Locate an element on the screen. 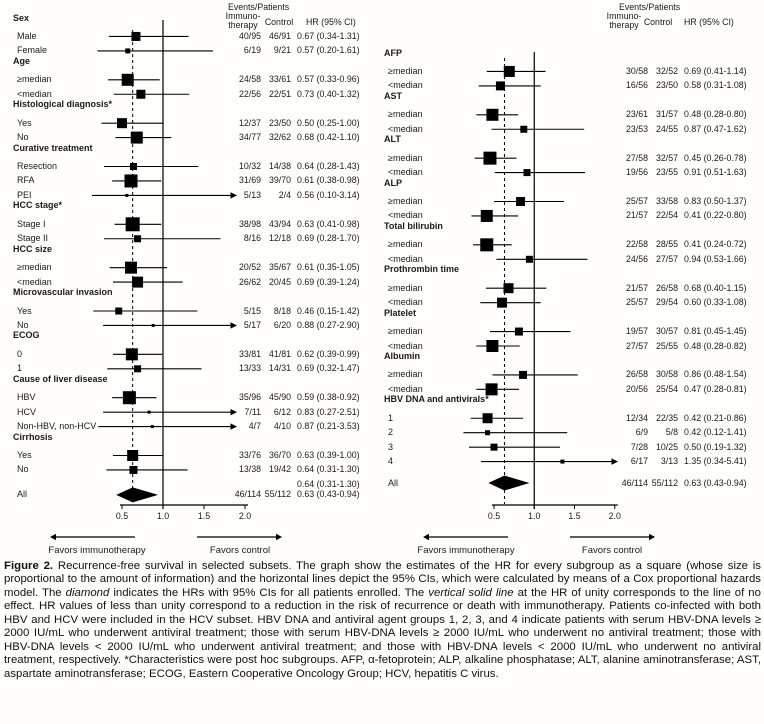 The height and width of the screenshot is (724, 764). hr-axis-tick-label: 0.5 is located at coordinates (494, 515).